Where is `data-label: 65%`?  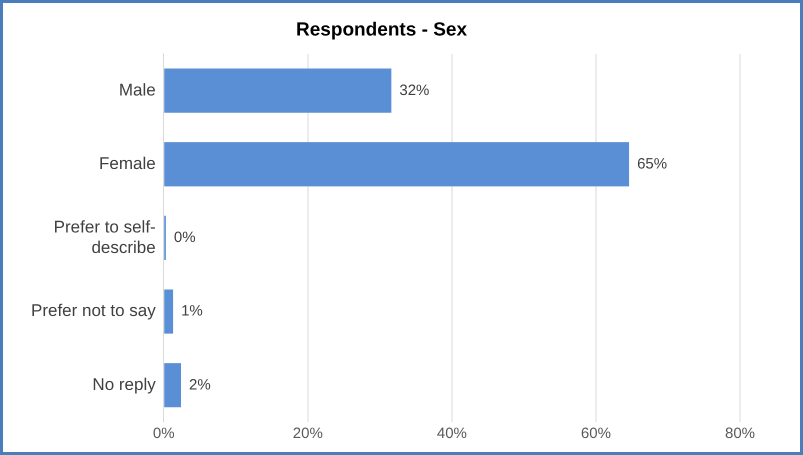 data-label: 65% is located at coordinates (652, 163).